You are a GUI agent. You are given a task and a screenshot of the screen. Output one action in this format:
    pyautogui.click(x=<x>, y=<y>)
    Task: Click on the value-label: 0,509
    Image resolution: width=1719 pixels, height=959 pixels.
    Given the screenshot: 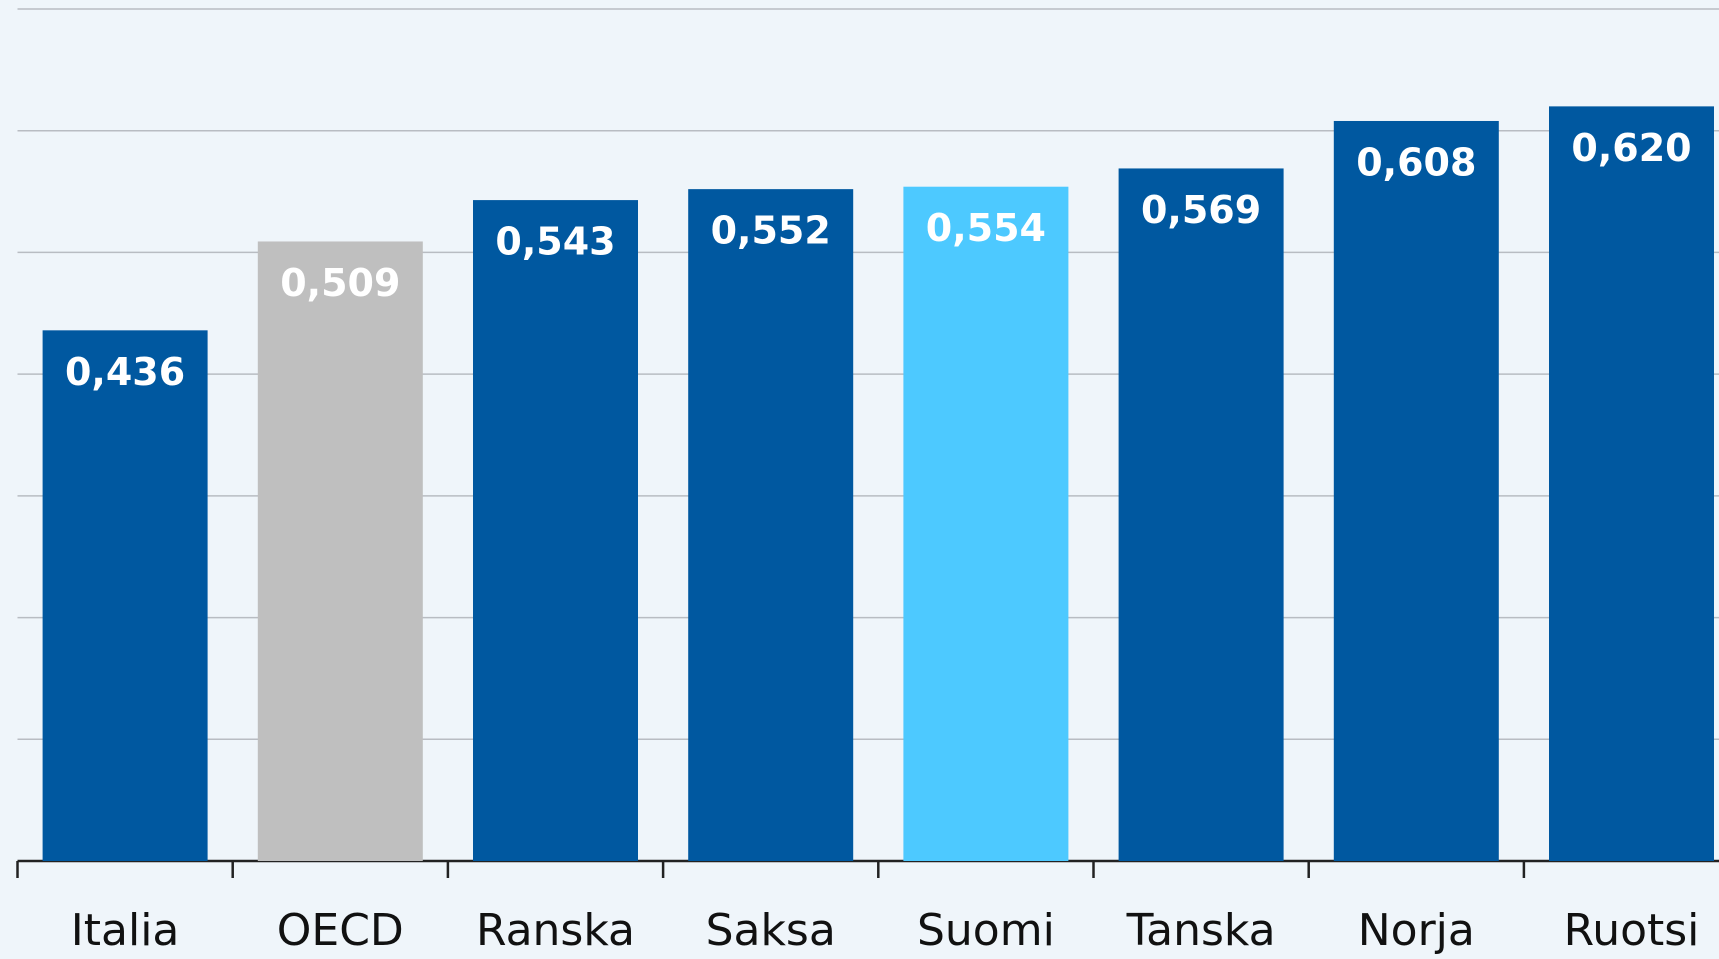 What is the action you would take?
    pyautogui.click(x=340, y=283)
    